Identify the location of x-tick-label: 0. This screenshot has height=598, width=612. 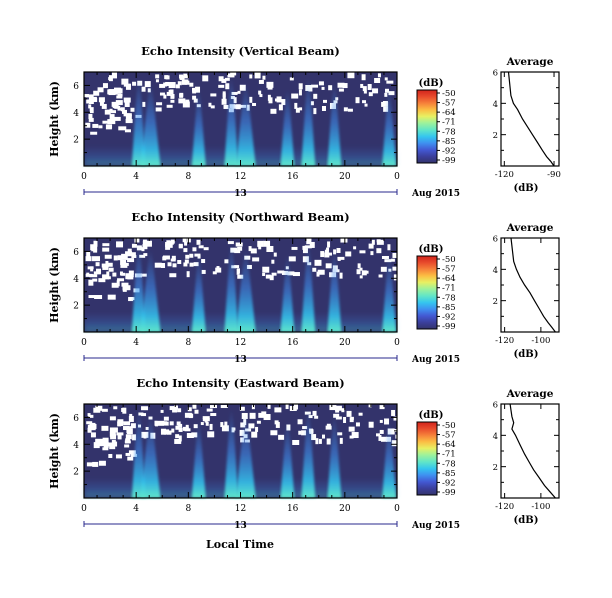
(397, 343).